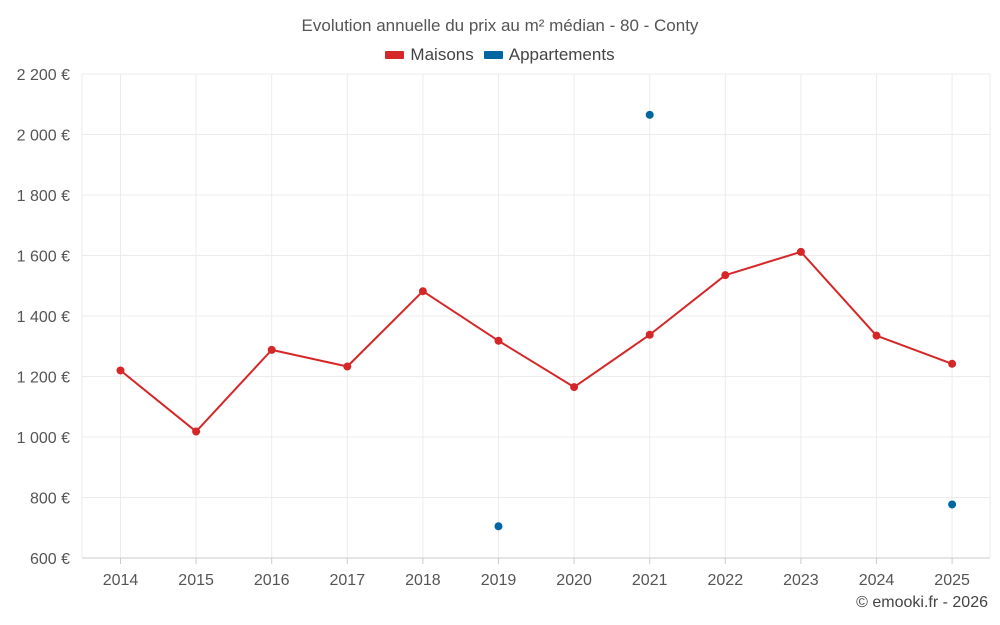  I want to click on data-point-appartements-2021, so click(649, 114).